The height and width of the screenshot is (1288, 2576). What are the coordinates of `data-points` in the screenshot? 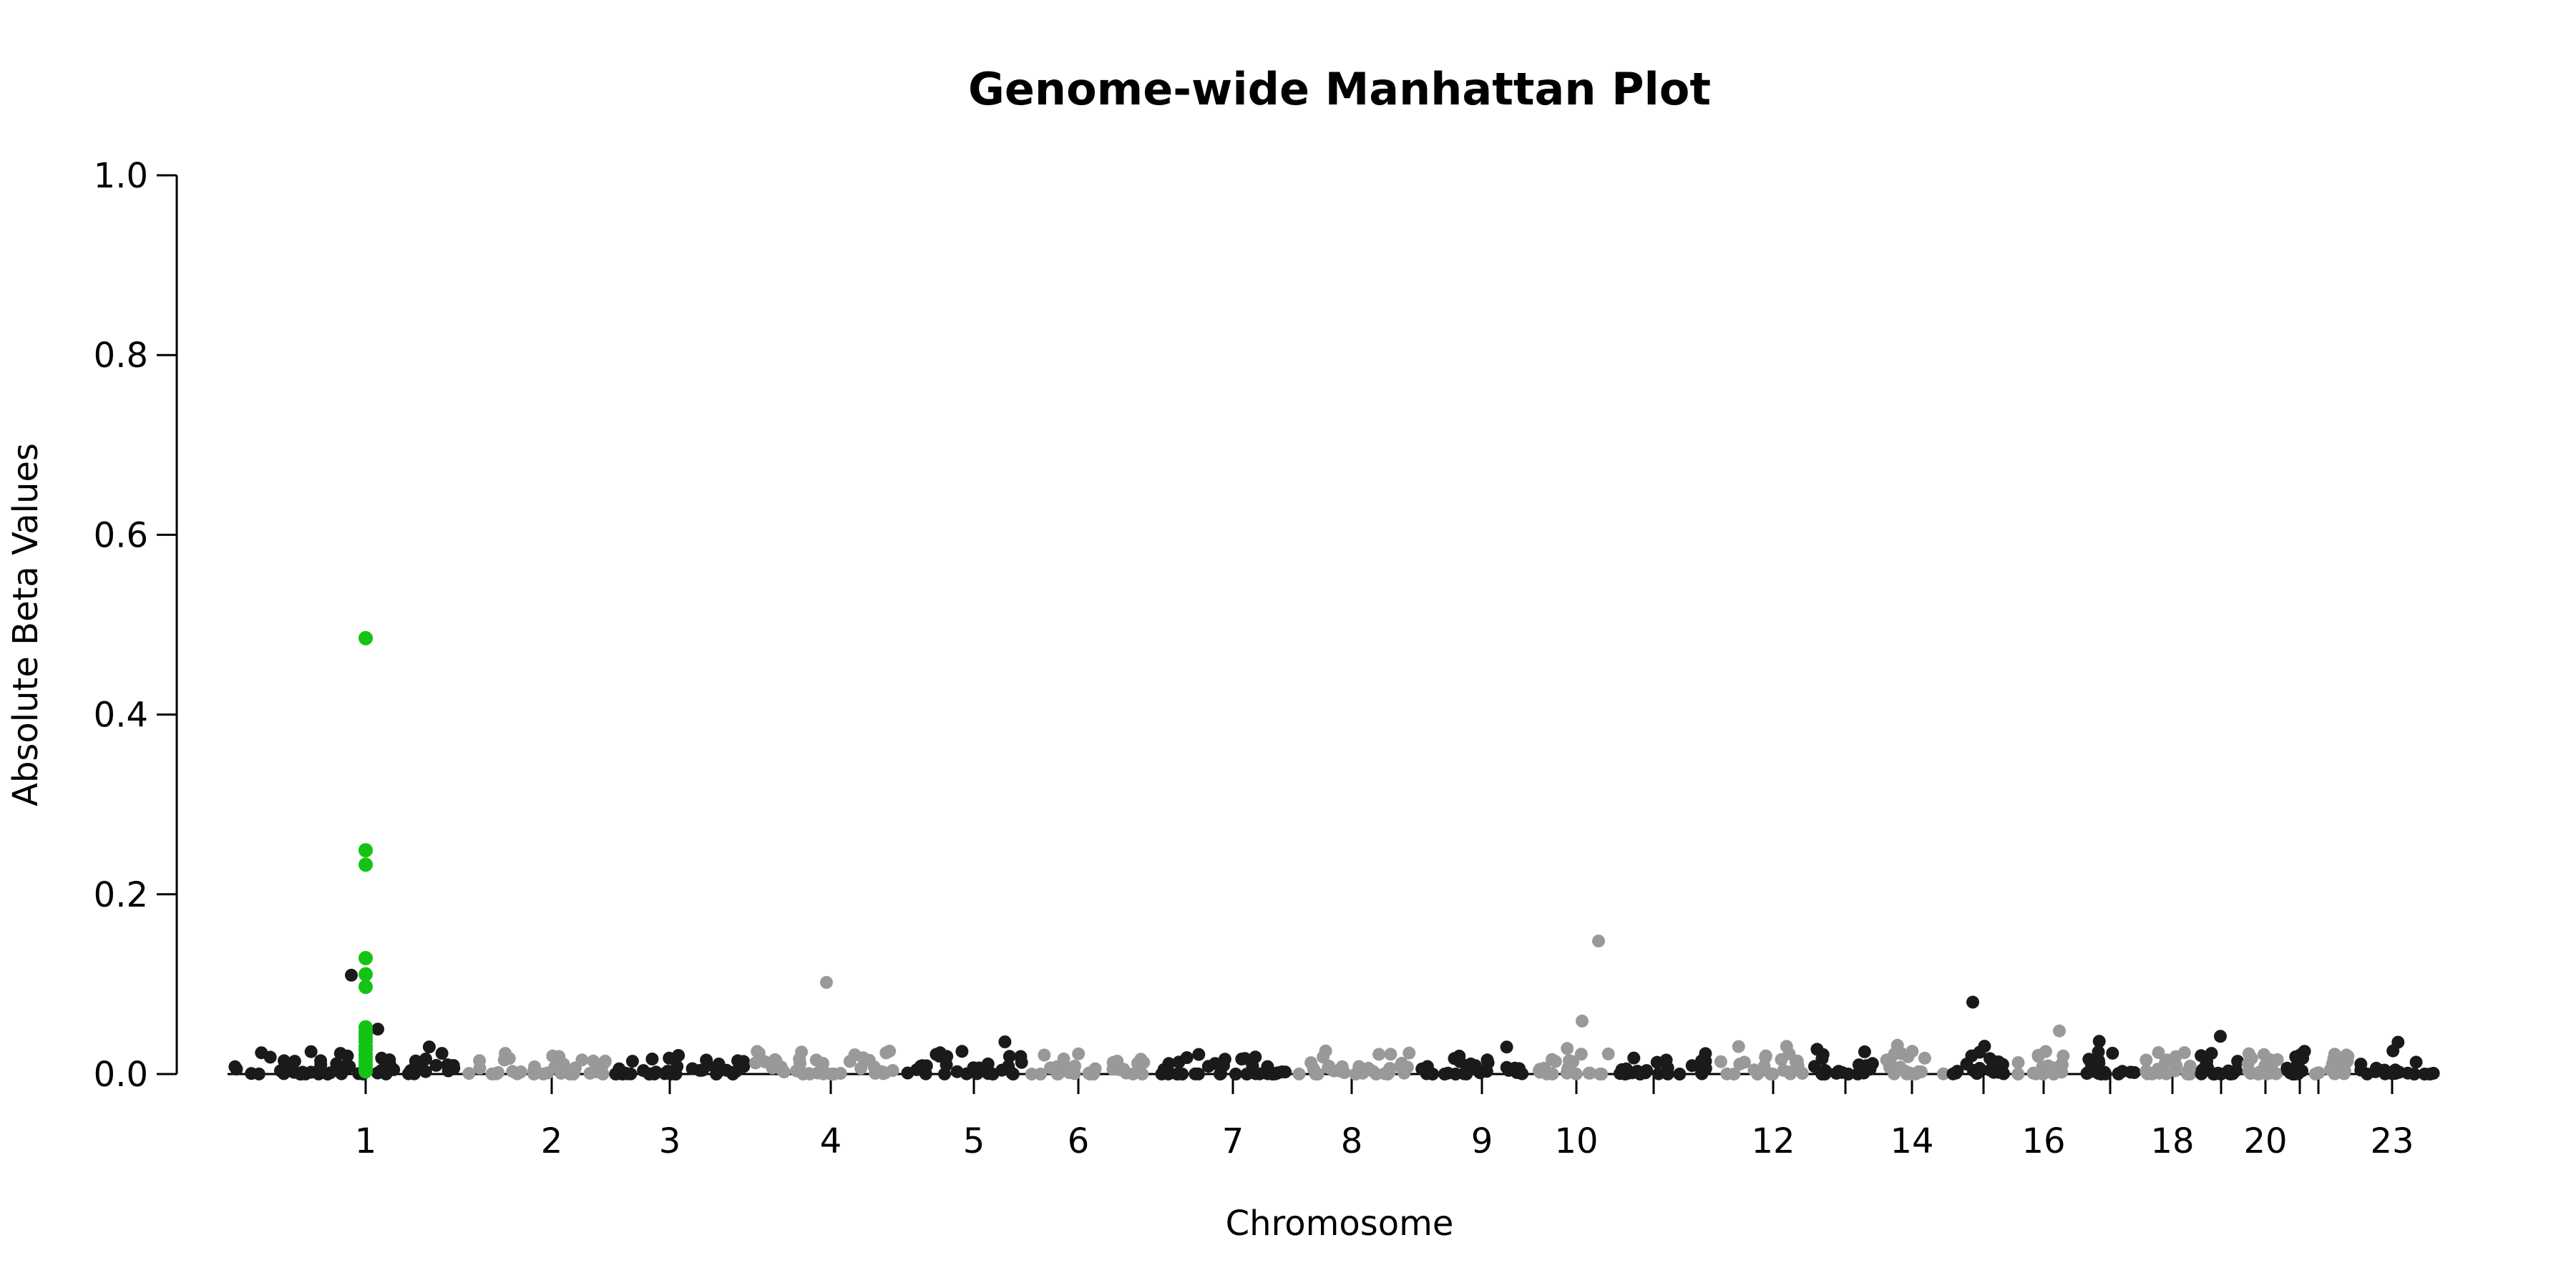 It's located at (1334, 1007).